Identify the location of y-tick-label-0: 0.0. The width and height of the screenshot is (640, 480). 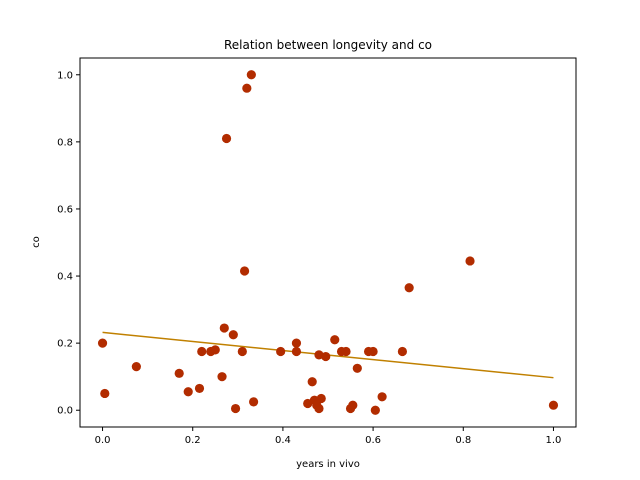
(65, 411).